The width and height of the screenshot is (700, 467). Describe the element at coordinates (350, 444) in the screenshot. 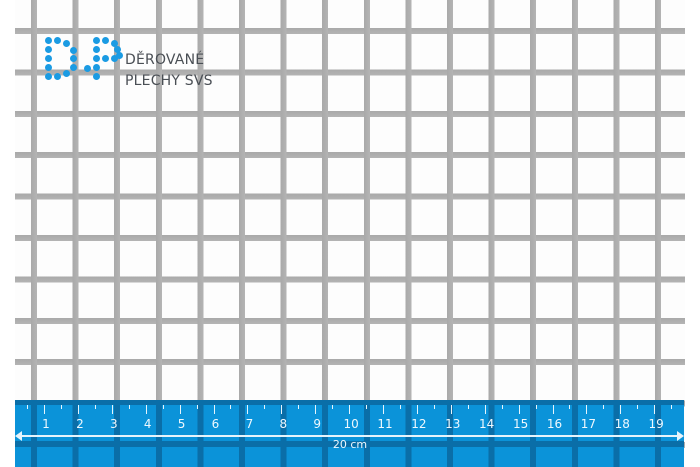

I see `length-label: 20 cm` at that location.